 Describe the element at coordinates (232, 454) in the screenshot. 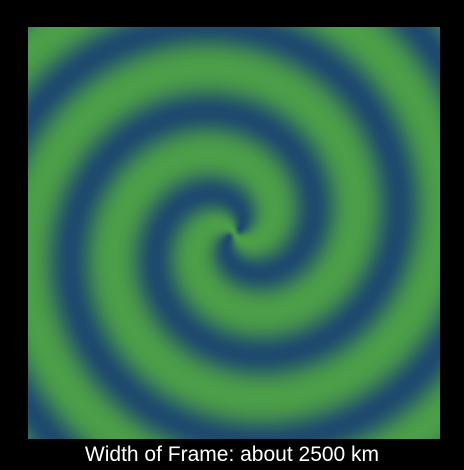

I see `frame-width-caption: Width of Frame: about 2500 km` at that location.